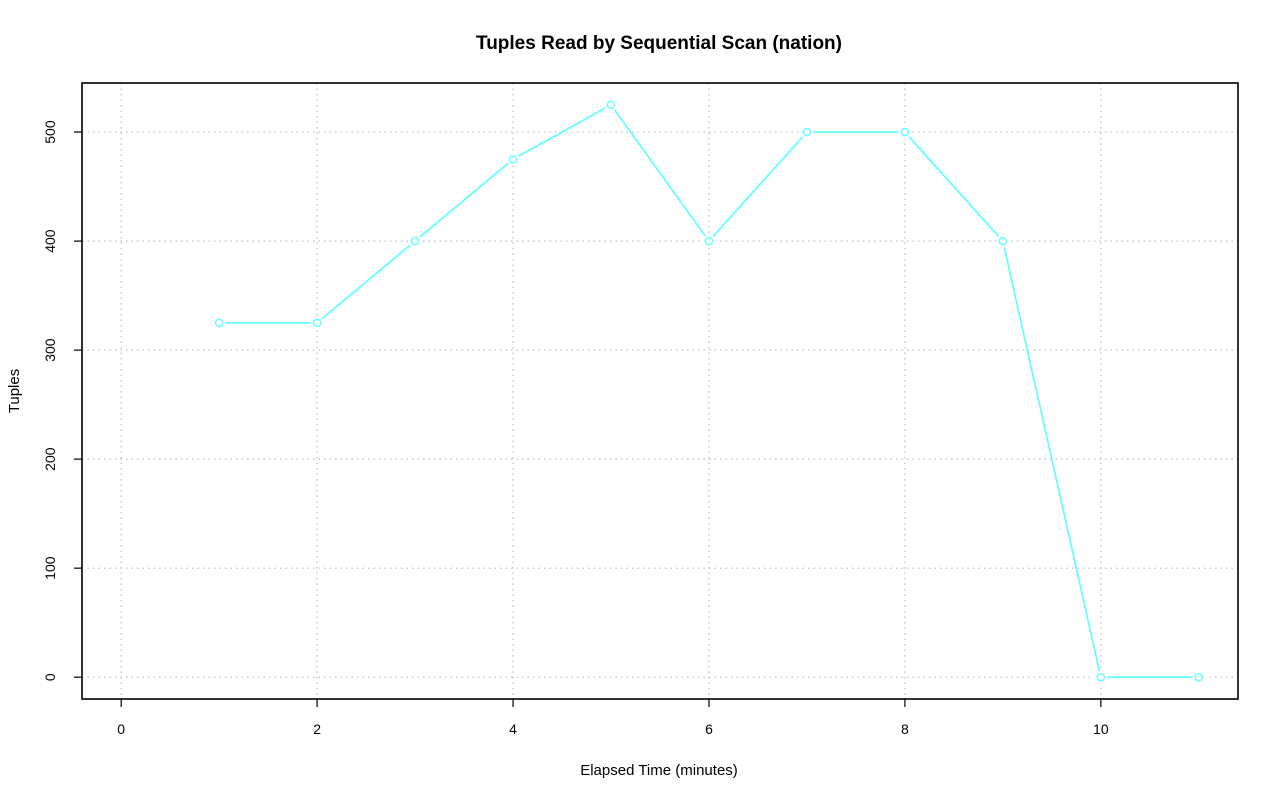 The width and height of the screenshot is (1280, 801). Describe the element at coordinates (513, 729) in the screenshot. I see `x-tick-label: 4` at that location.